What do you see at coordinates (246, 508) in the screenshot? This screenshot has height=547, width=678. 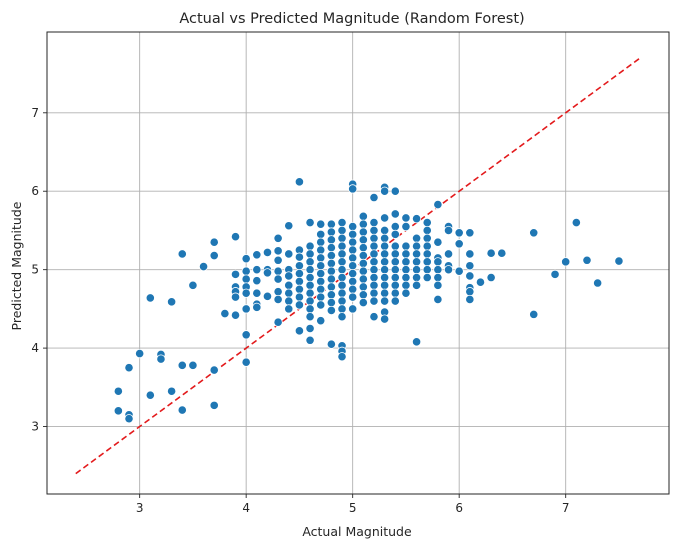 I see `x-tick-label: 4` at bounding box center [246, 508].